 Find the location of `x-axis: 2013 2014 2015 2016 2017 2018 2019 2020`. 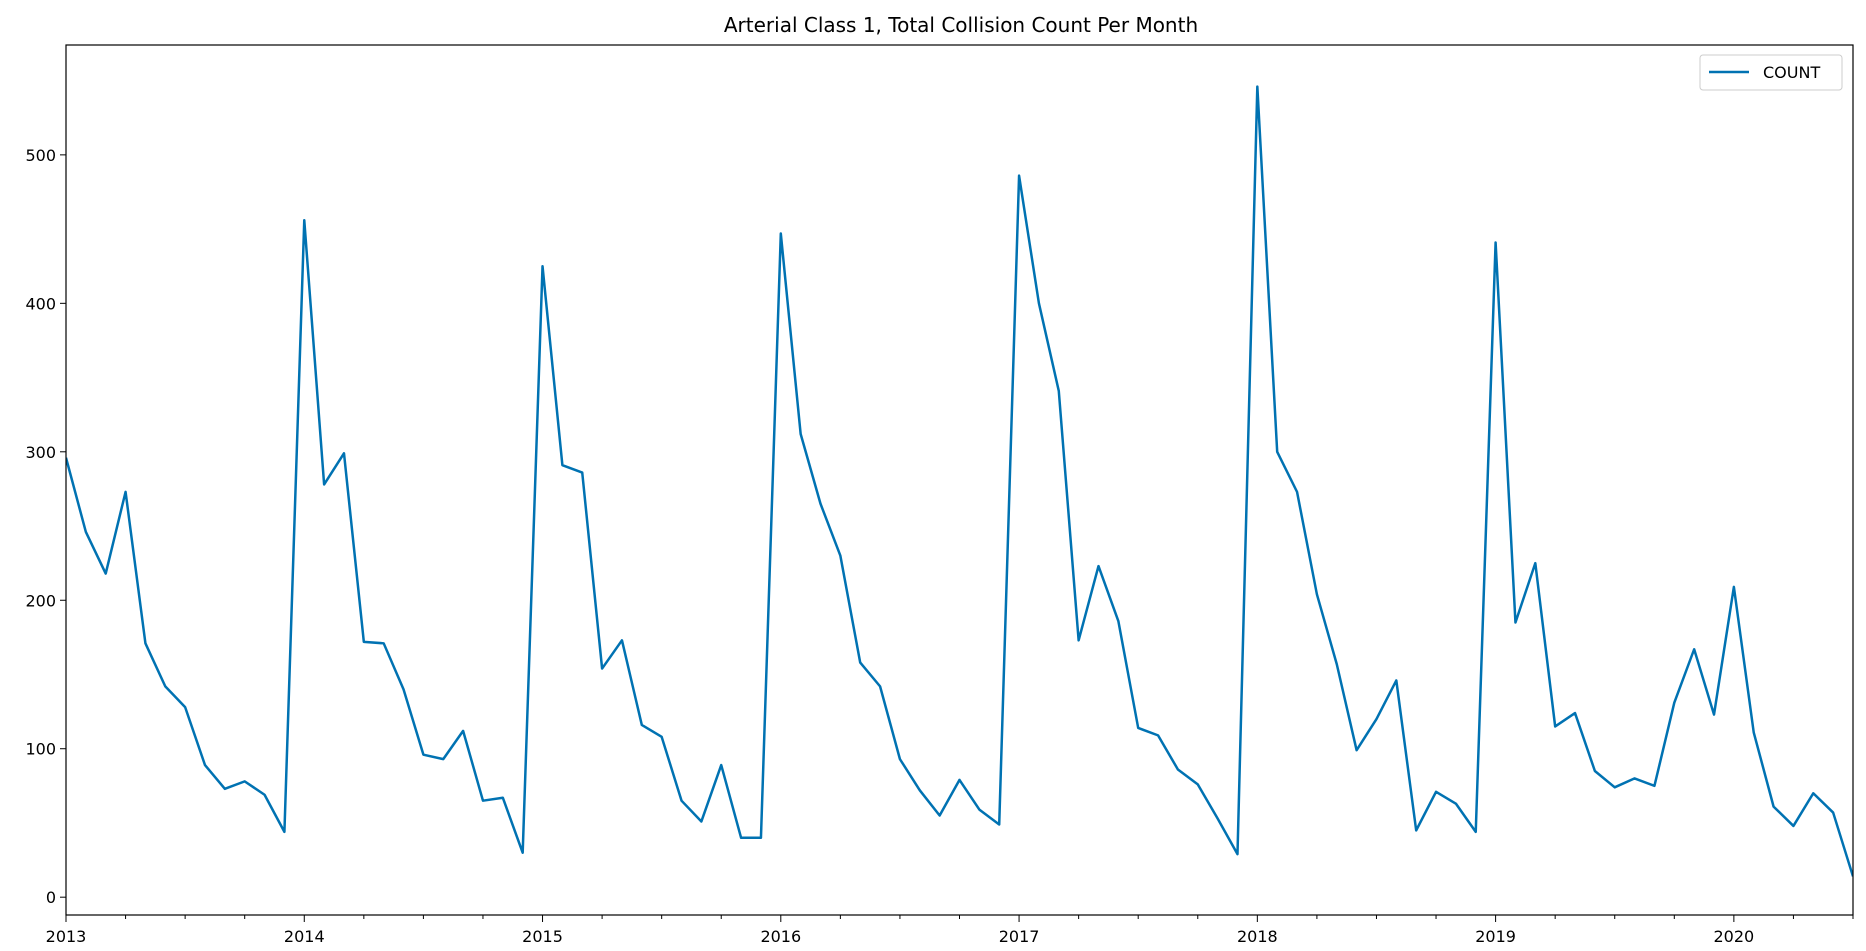

x-axis: 2013 2014 2015 2016 2017 2018 2019 2020 is located at coordinates (950, 930).